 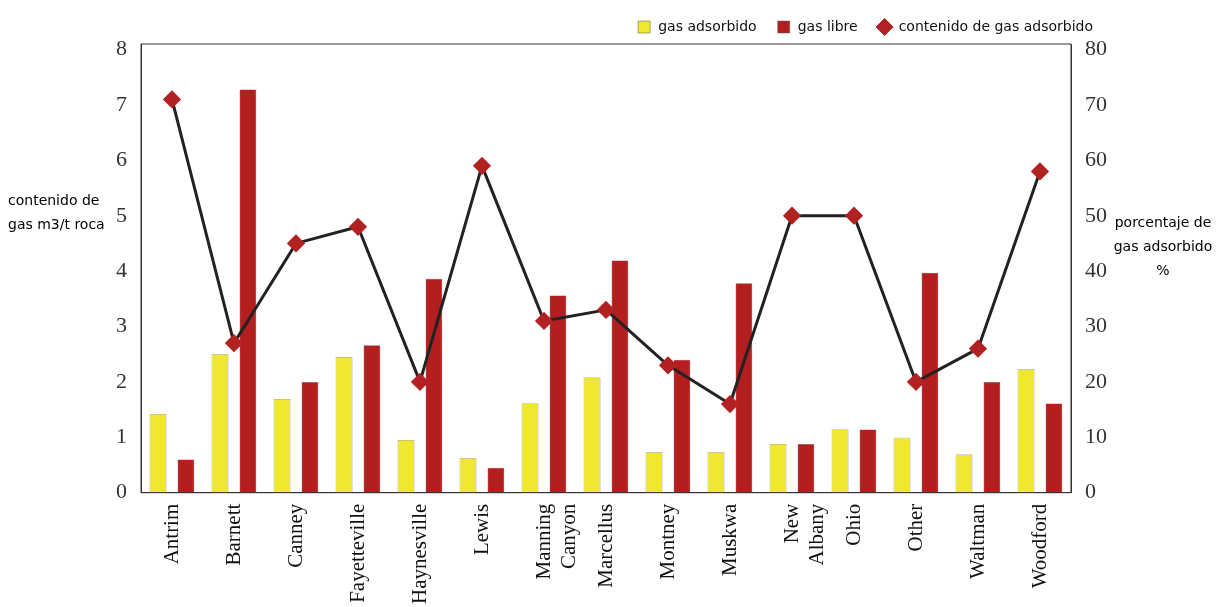 What do you see at coordinates (604, 545) in the screenshot?
I see `x-tick-label: Marcellus` at bounding box center [604, 545].